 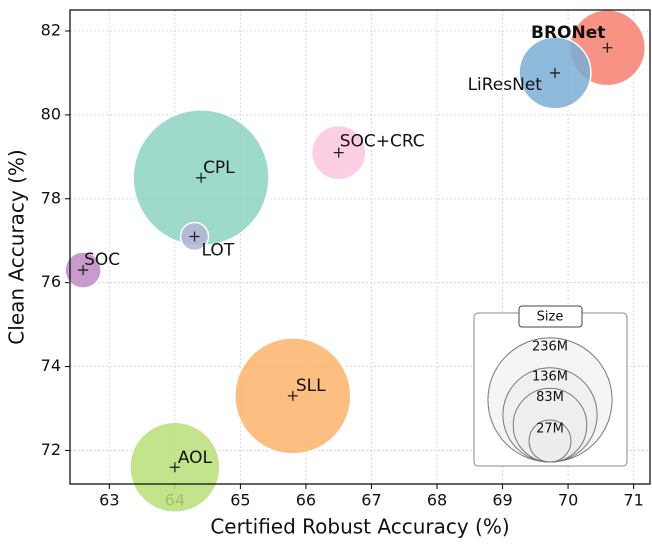 I want to click on y-tick-label: 80, so click(x=51, y=113).